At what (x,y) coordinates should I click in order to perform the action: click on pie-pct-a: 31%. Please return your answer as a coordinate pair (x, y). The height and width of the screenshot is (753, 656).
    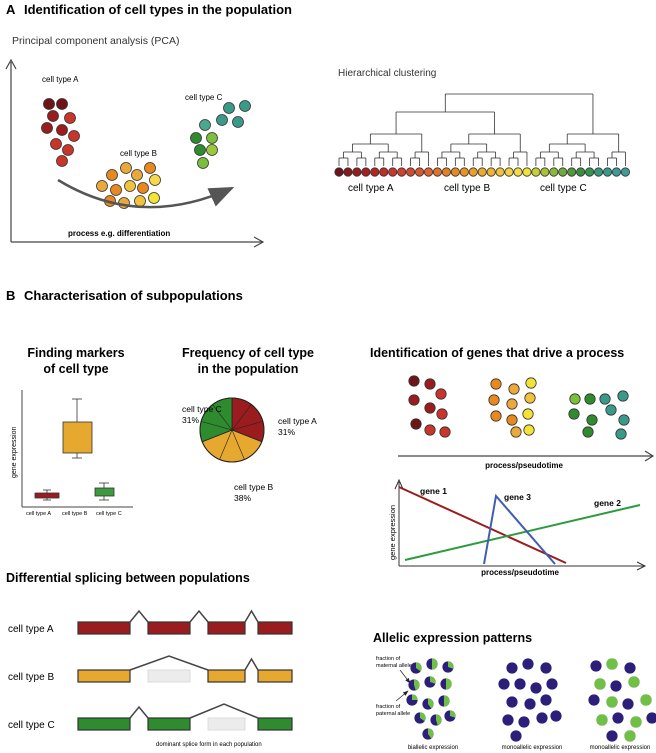
    Looking at the image, I should click on (286, 432).